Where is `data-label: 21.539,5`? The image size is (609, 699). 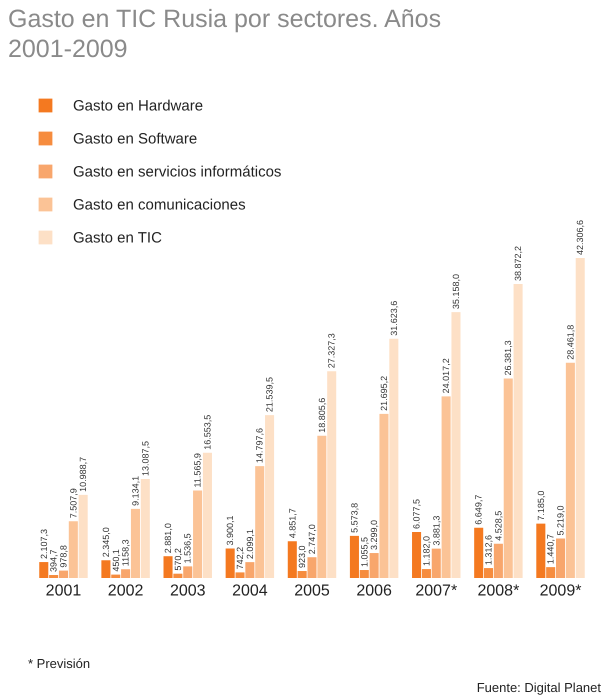
data-label: 21.539,5 is located at coordinates (269, 394).